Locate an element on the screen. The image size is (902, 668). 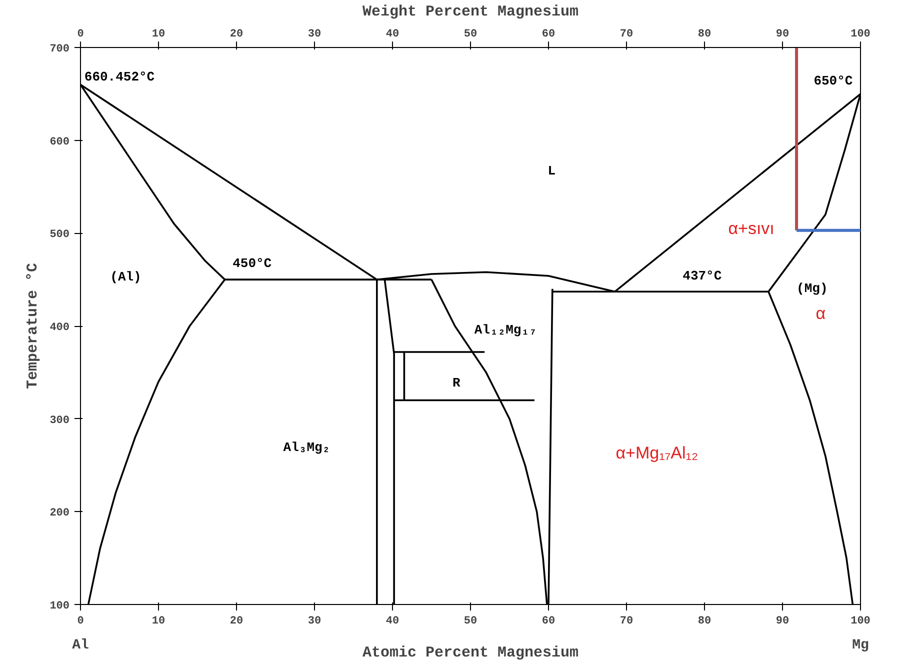
x2-tick-label: 60 is located at coordinates (549, 34).